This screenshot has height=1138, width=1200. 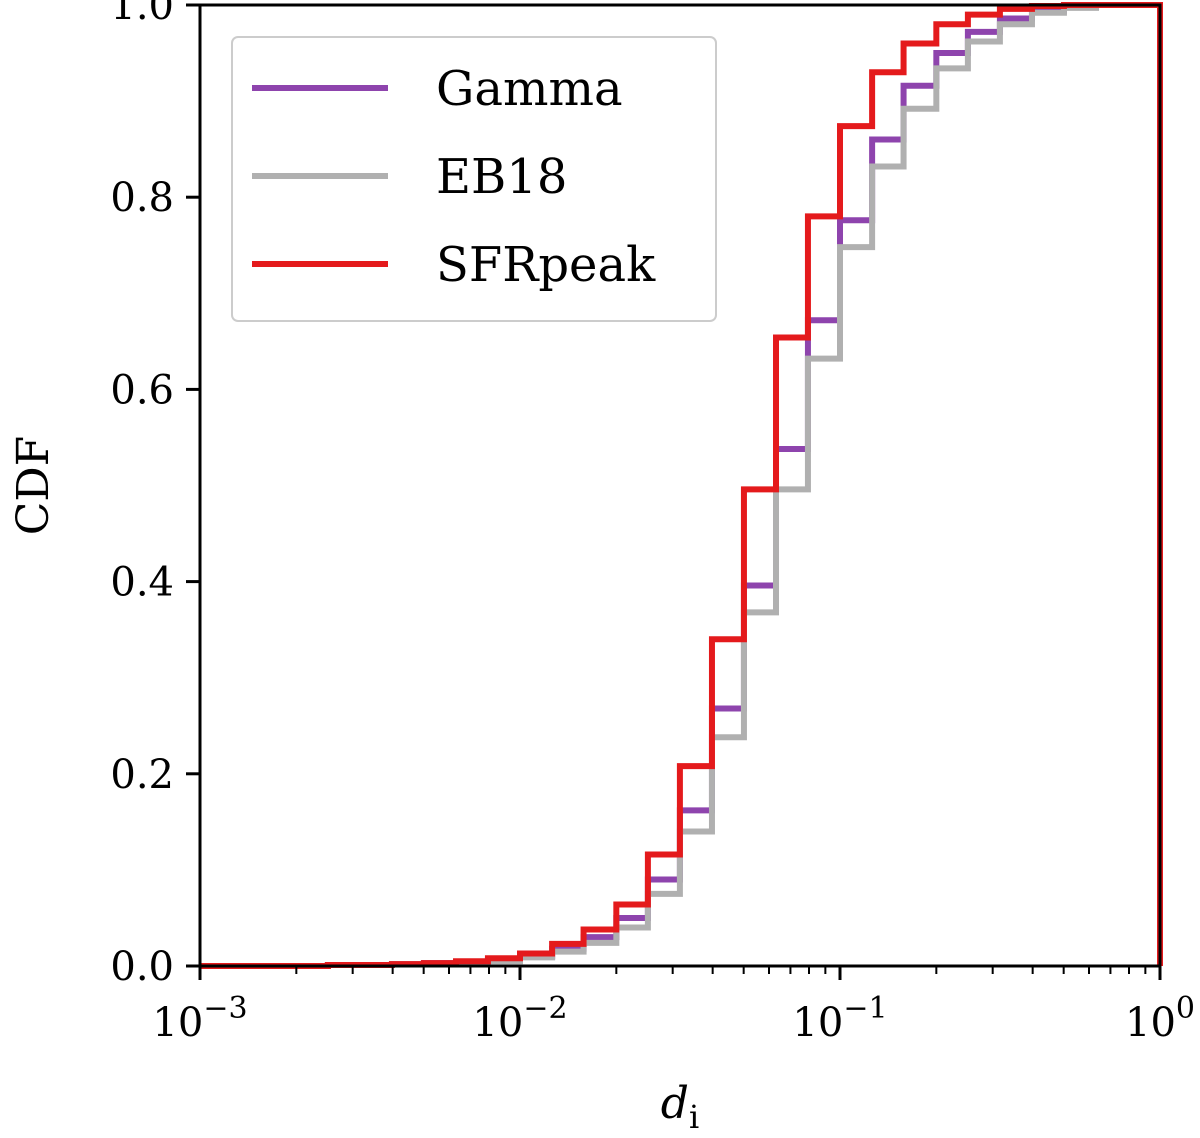 What do you see at coordinates (199, 1018) in the screenshot?
I see `x-tick-label: 10⁻³` at bounding box center [199, 1018].